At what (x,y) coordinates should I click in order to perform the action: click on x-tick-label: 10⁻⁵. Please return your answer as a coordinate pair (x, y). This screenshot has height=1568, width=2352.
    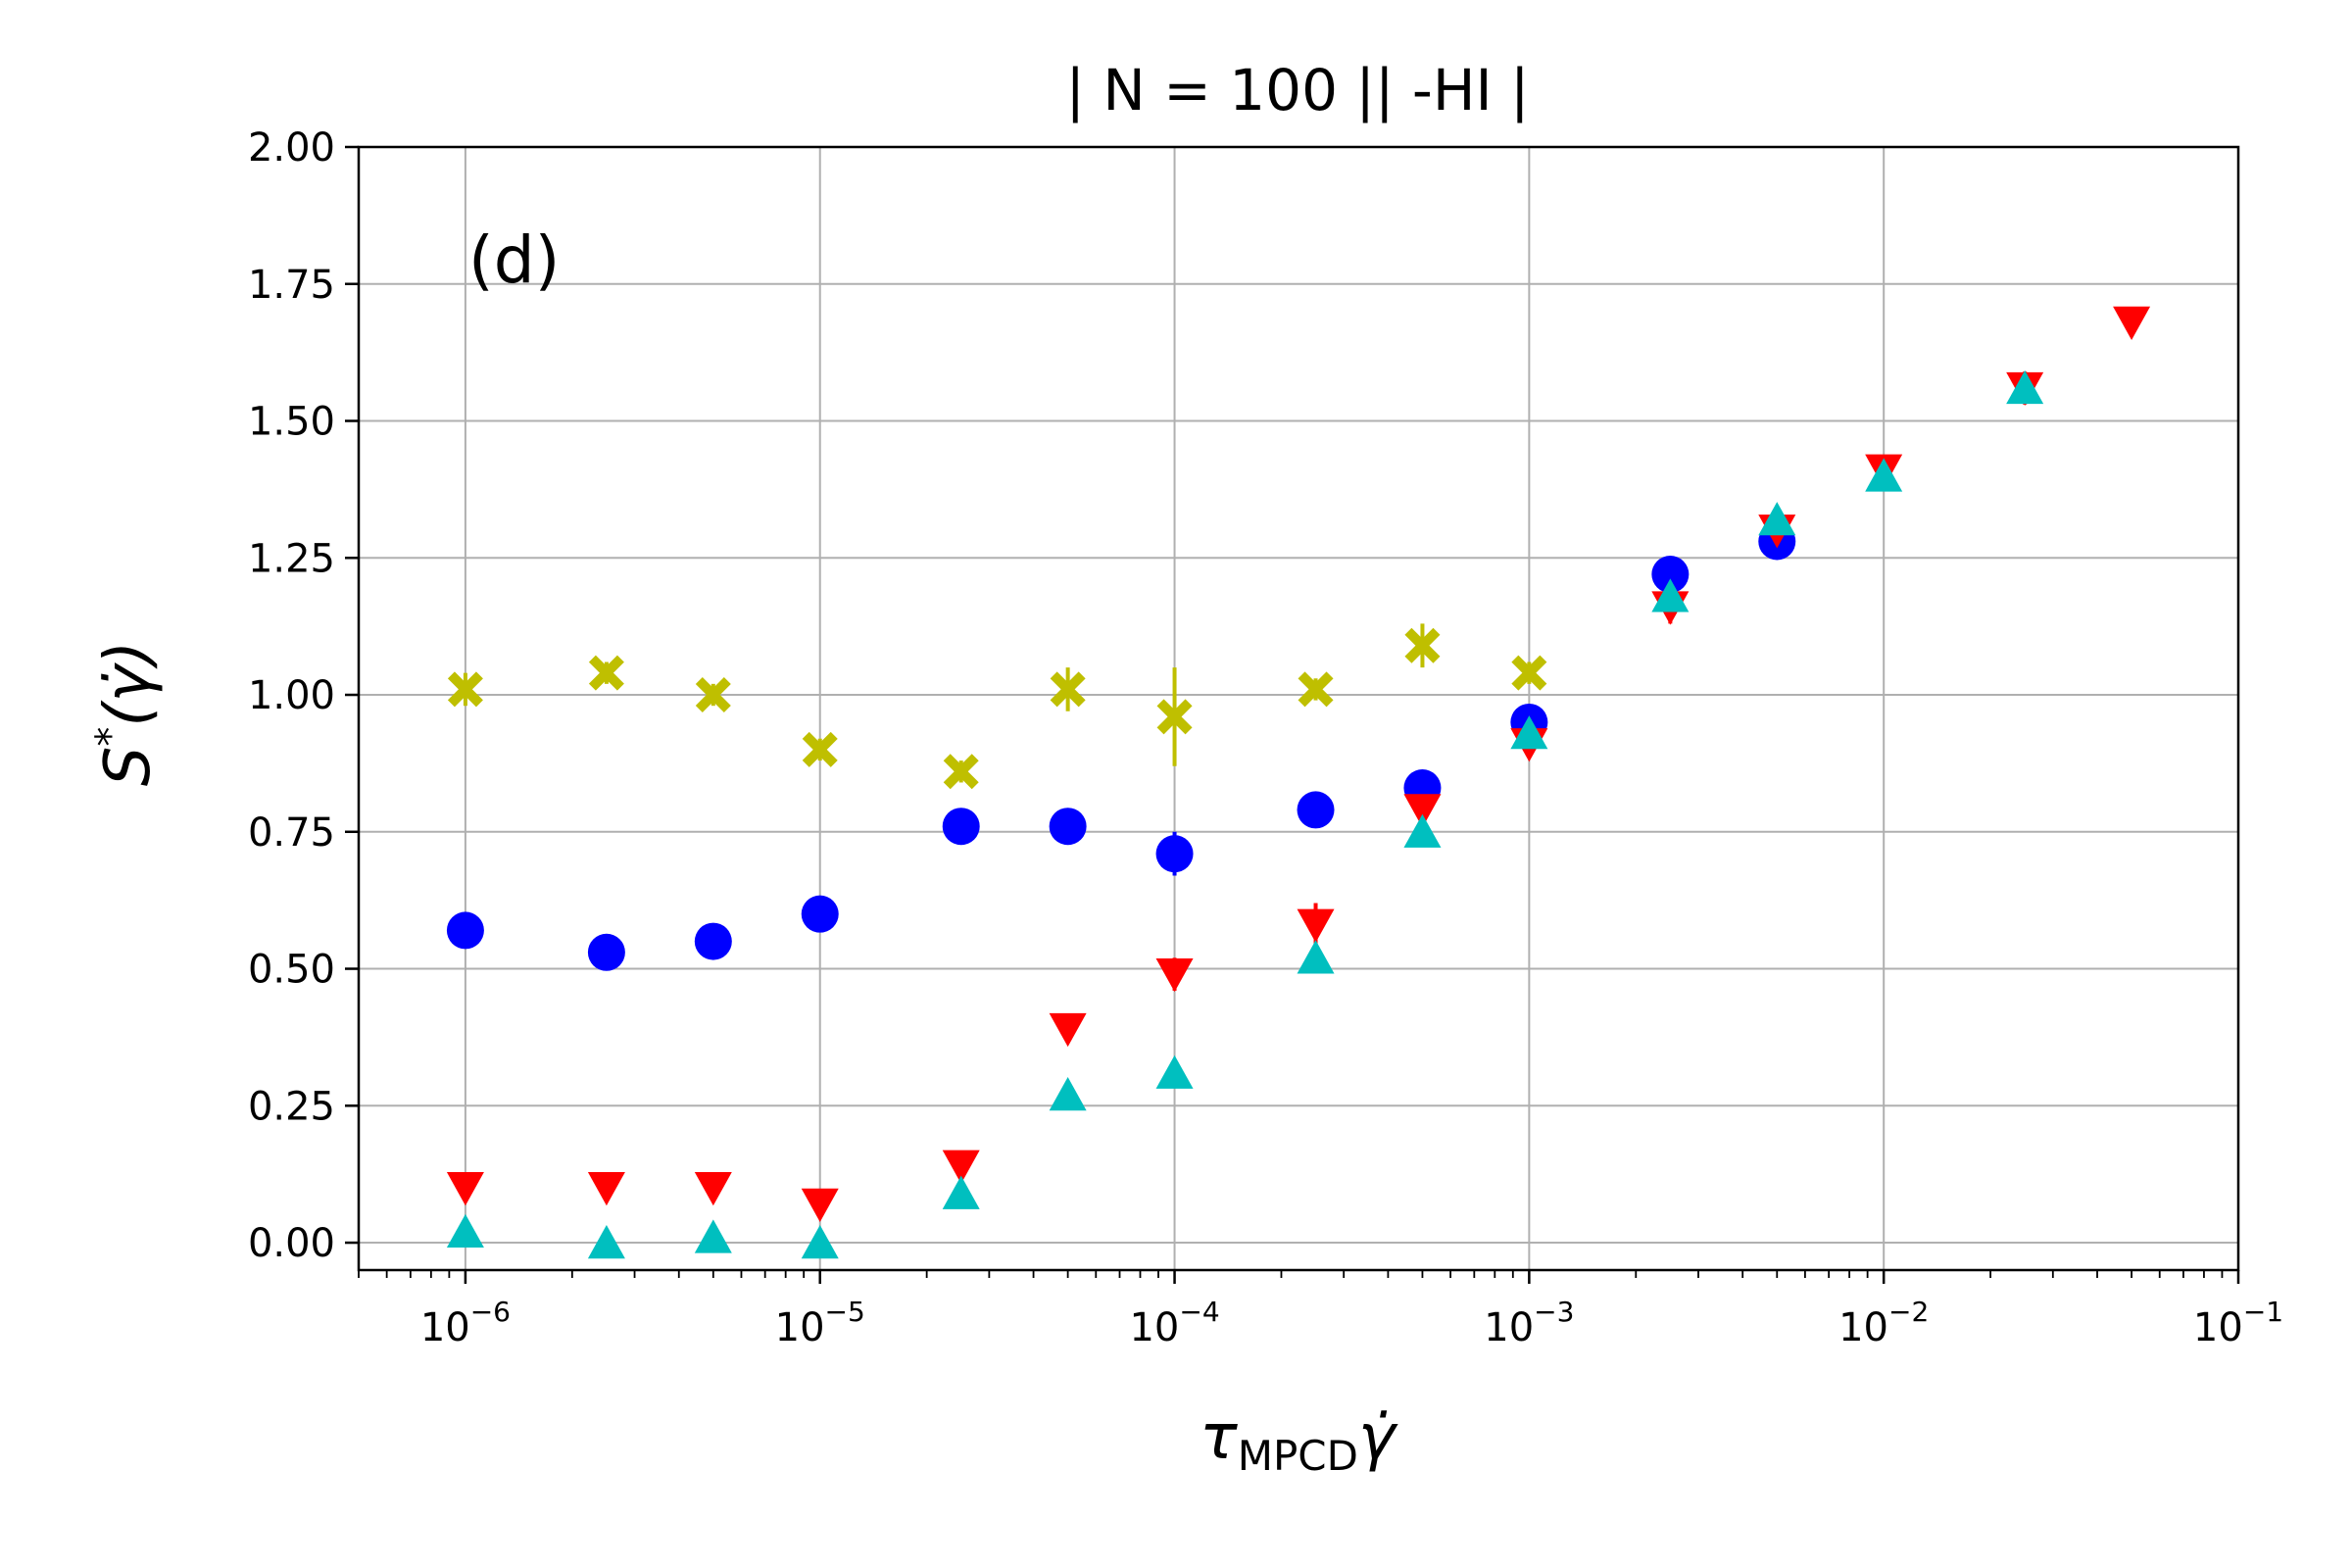
    Looking at the image, I should click on (820, 1323).